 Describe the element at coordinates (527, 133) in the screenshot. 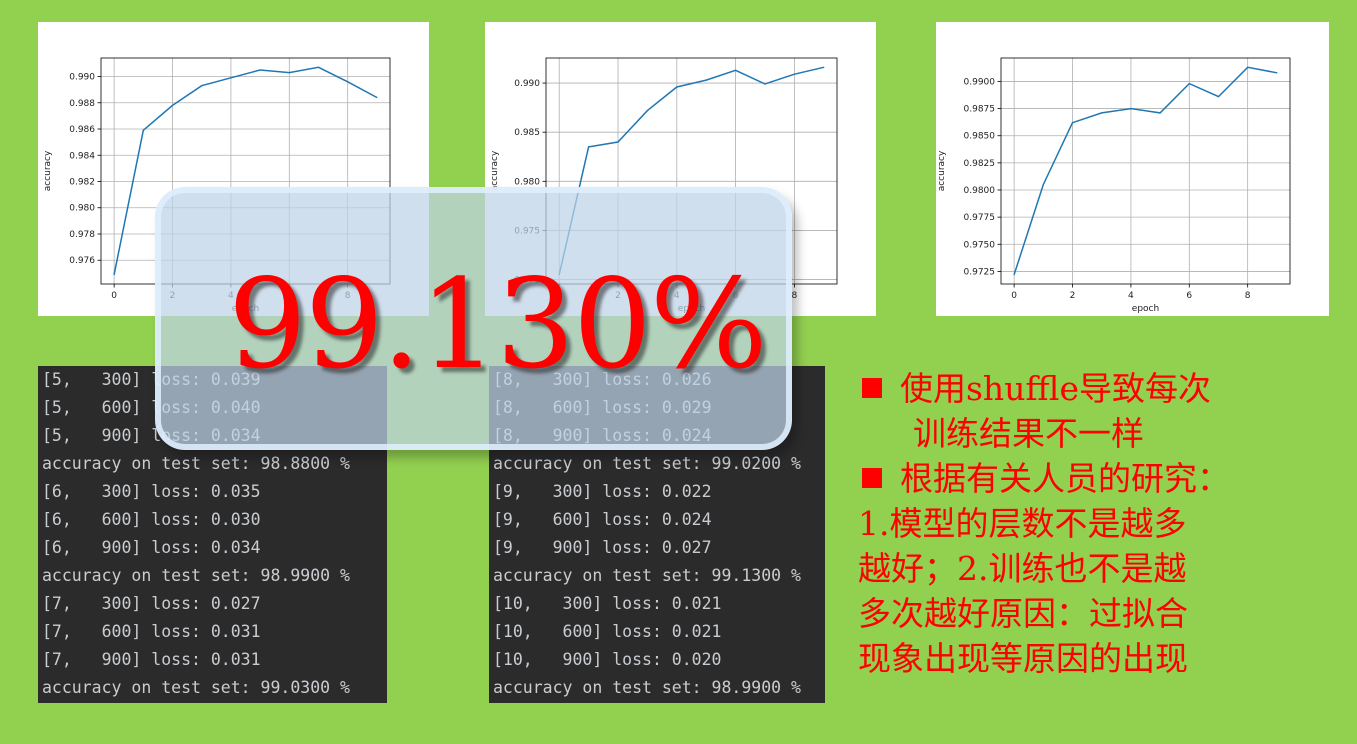

I see `y-tick-label: 0.985` at that location.